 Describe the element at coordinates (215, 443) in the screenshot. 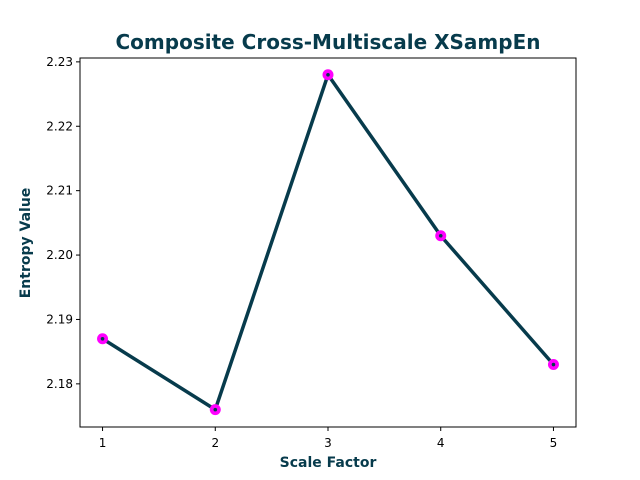

I see `x-tick-label: 2` at that location.